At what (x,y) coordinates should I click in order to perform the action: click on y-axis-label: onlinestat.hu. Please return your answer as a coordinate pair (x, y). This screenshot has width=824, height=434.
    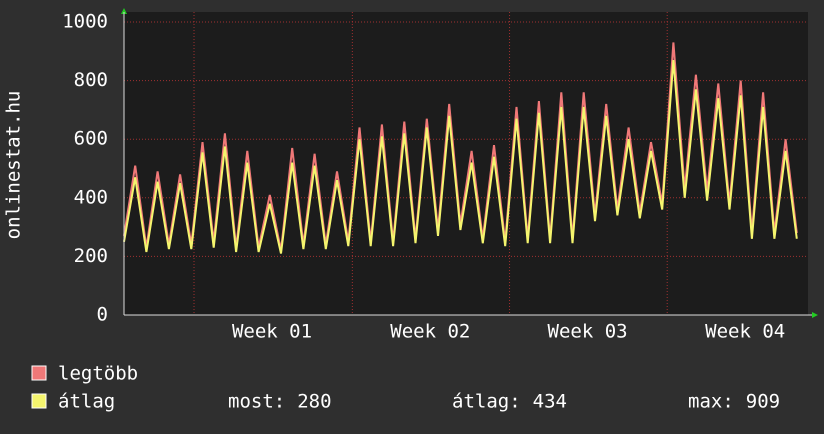
    Looking at the image, I should click on (14, 165).